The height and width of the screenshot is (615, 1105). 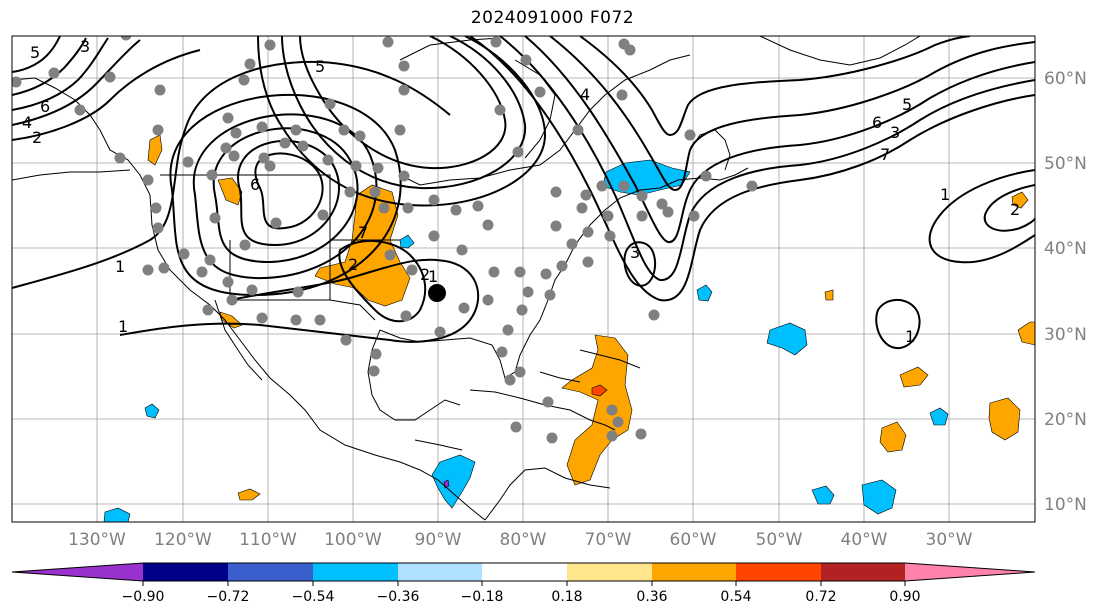 What do you see at coordinates (268, 540) in the screenshot?
I see `lon-label: 110°W` at bounding box center [268, 540].